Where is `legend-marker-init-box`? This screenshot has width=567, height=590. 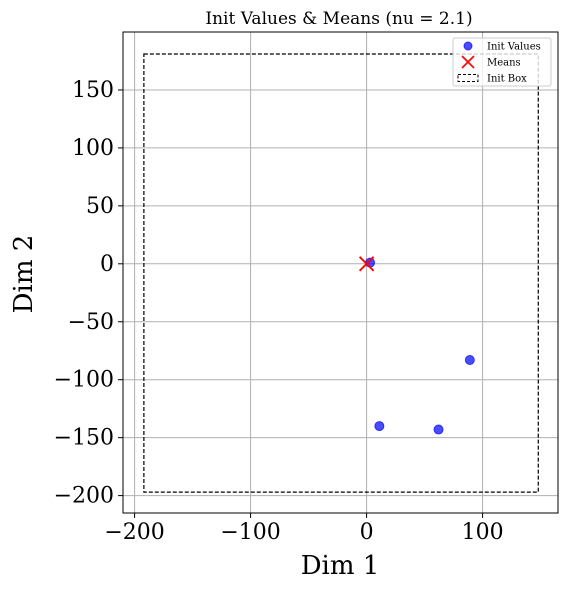 legend-marker-init-box is located at coordinates (468, 78).